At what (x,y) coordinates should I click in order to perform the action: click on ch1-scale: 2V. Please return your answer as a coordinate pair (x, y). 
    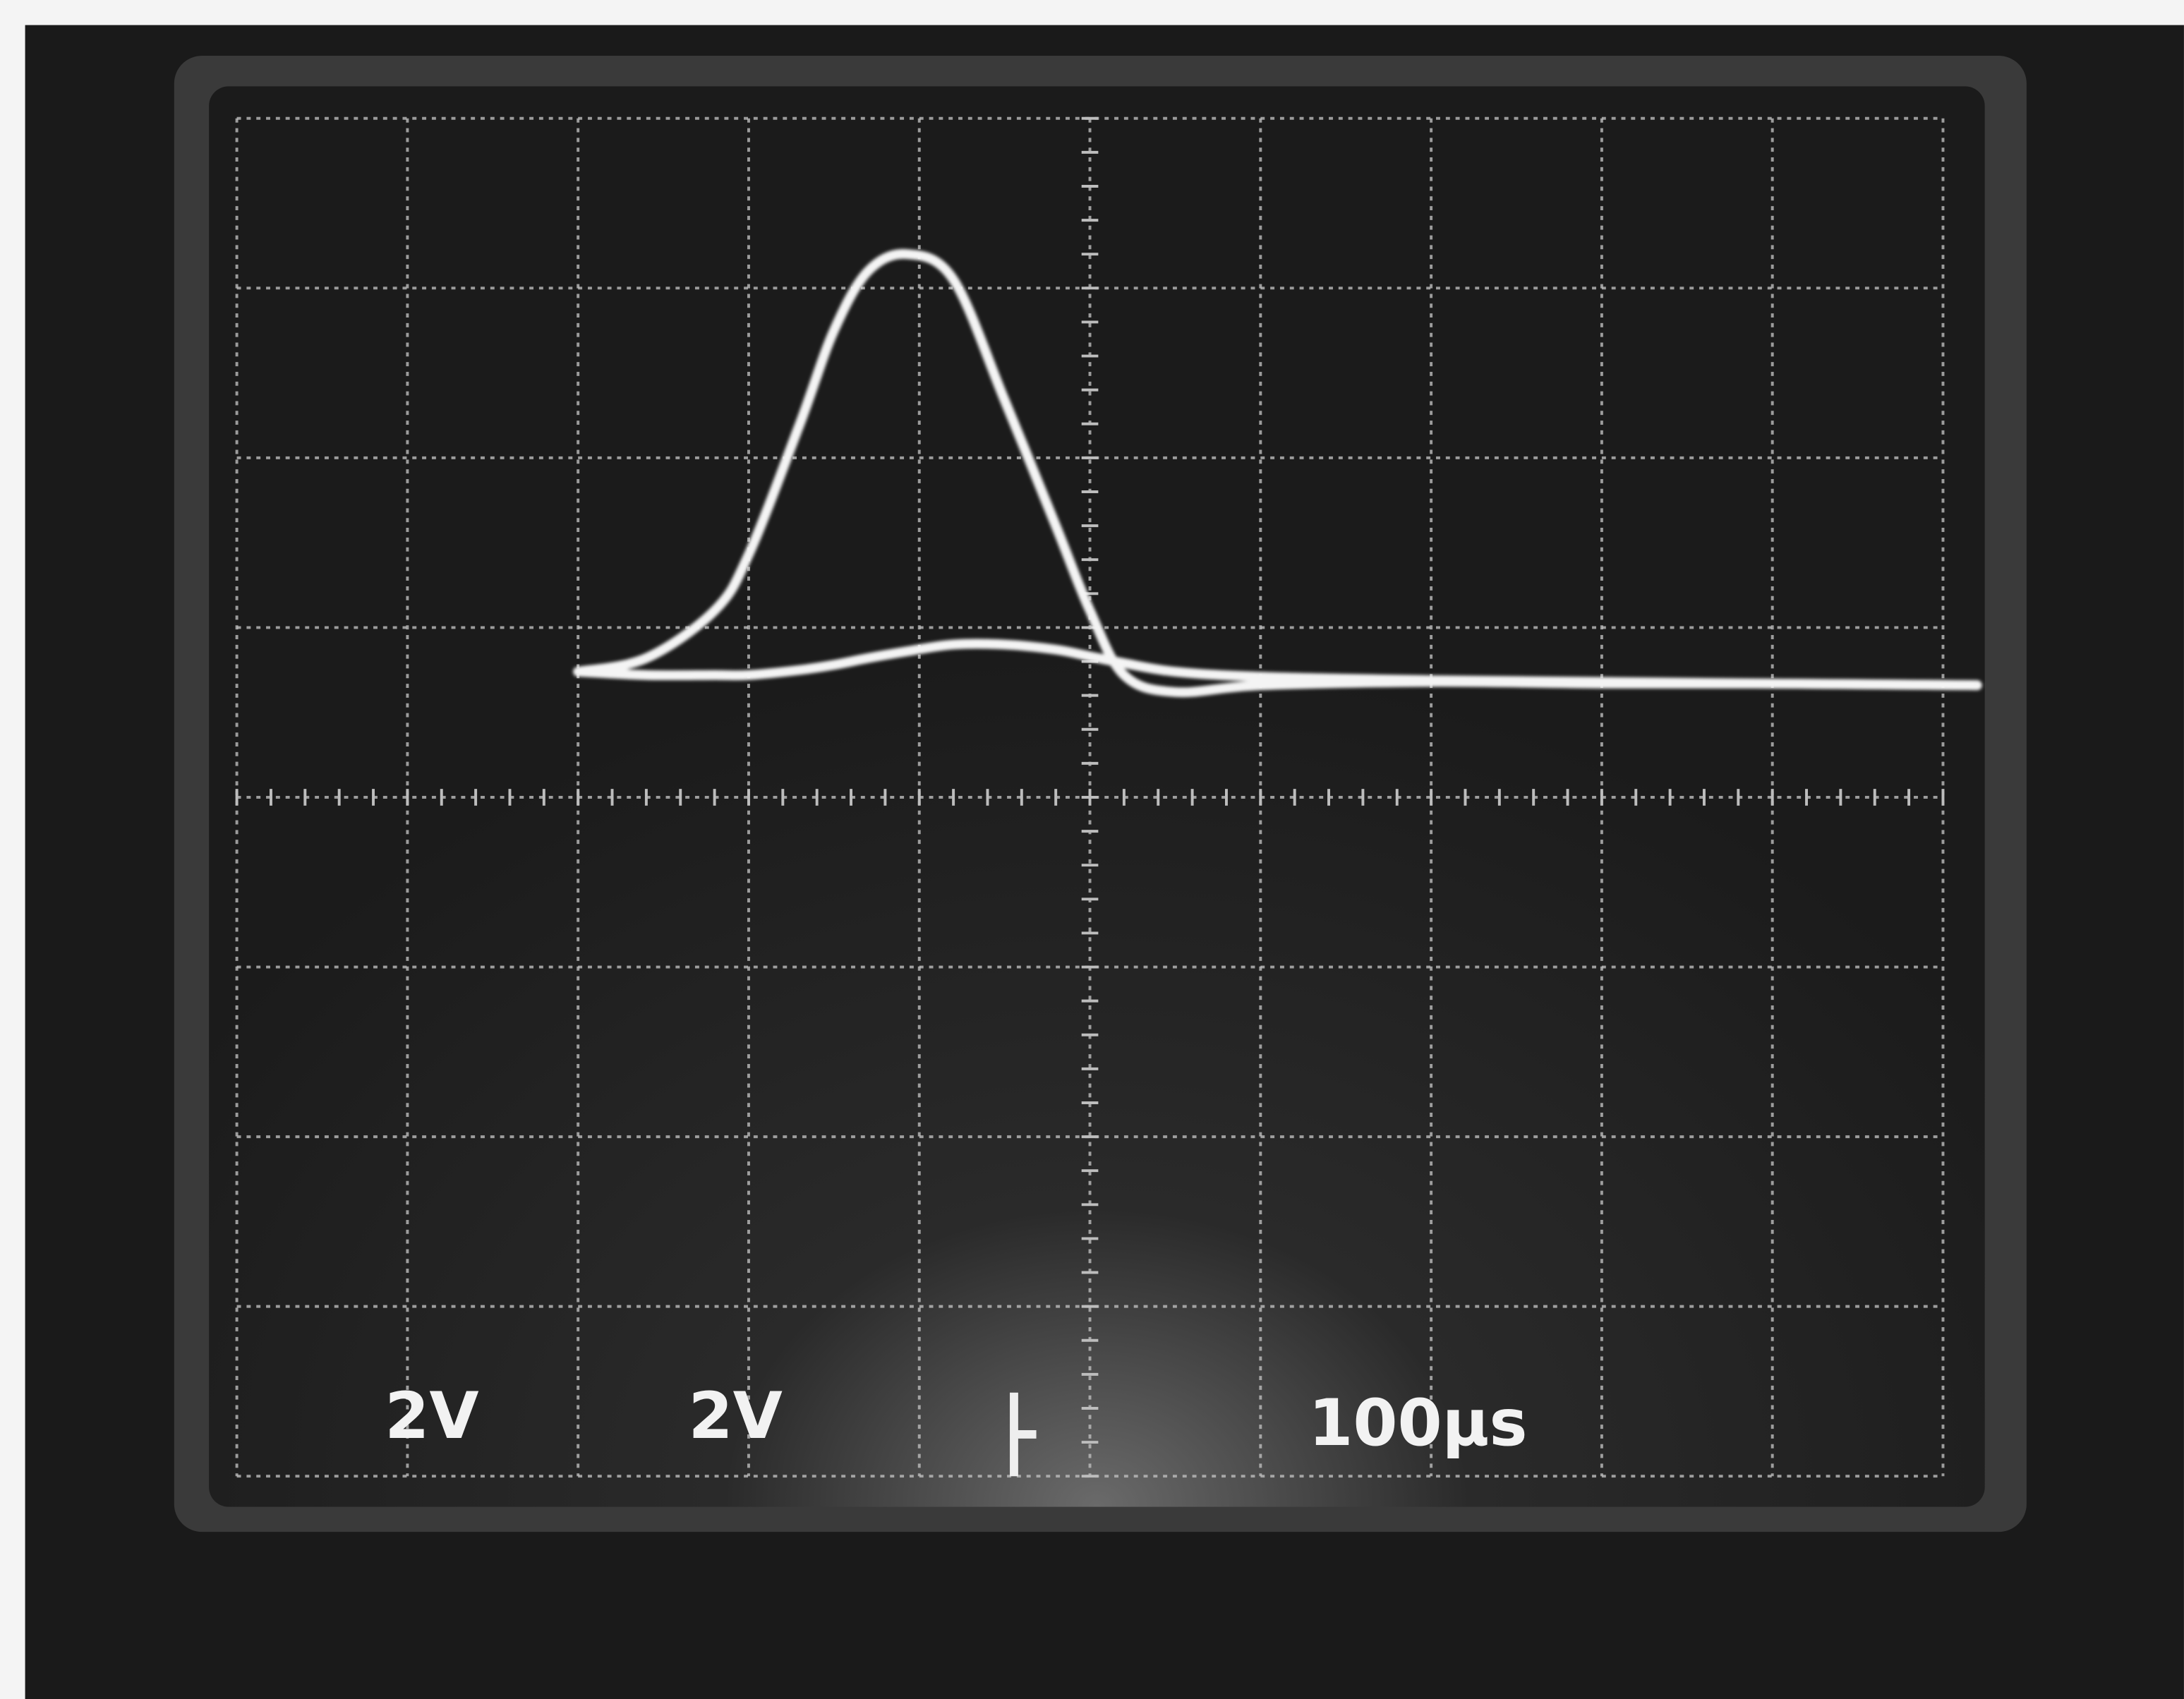
    Looking at the image, I should click on (431, 1416).